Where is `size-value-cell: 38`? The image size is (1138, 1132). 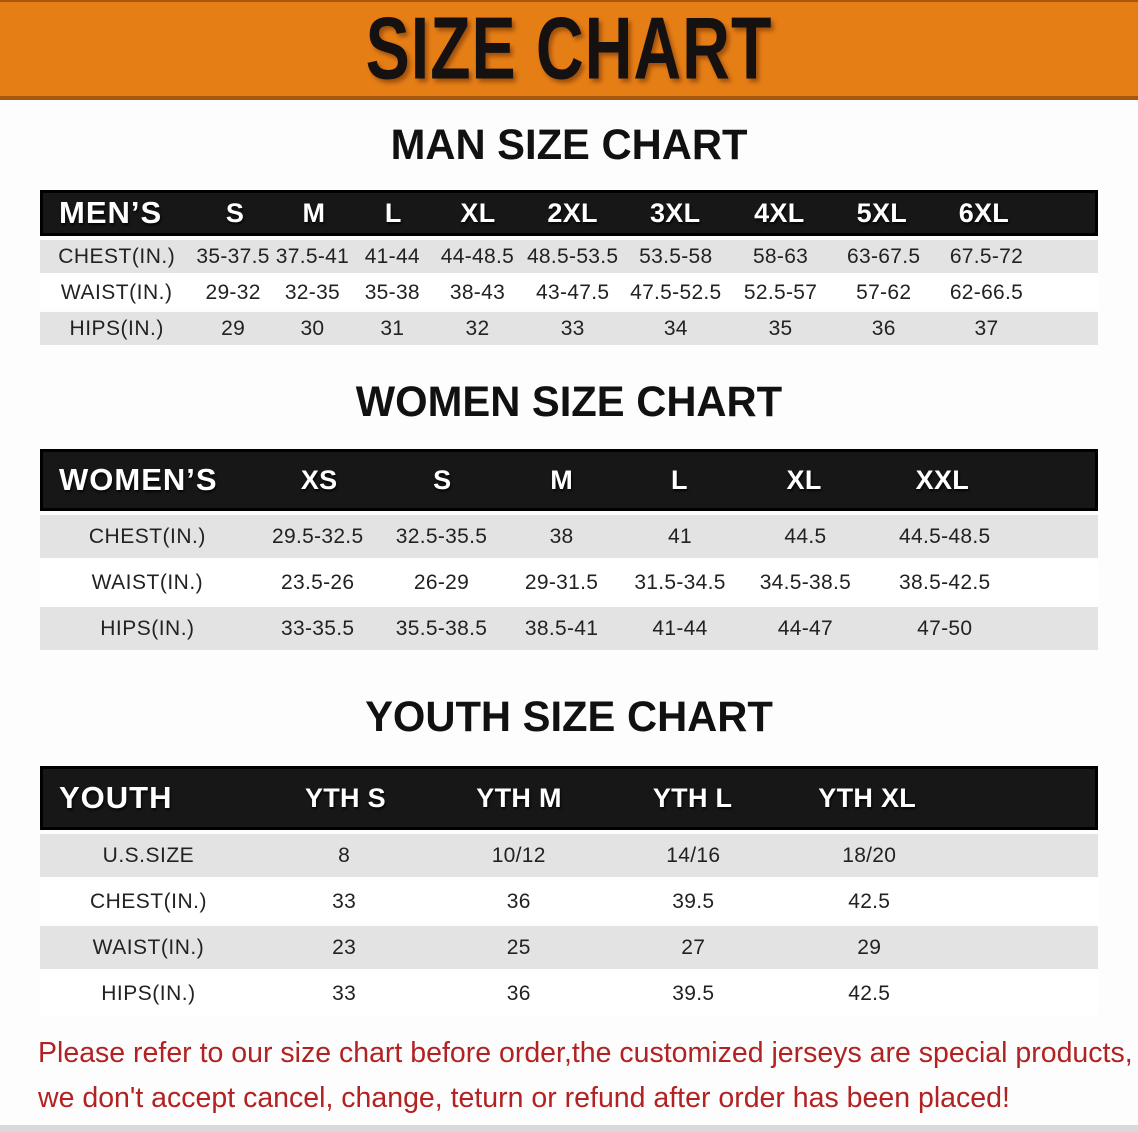
size-value-cell: 38 is located at coordinates (561, 536).